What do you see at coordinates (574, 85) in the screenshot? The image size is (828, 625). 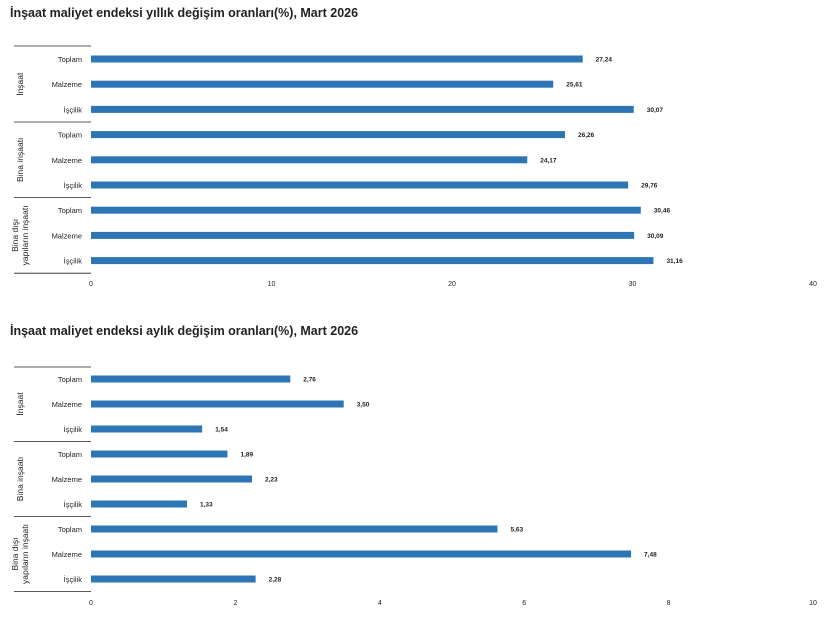 I see `data-label: 25,61` at bounding box center [574, 85].